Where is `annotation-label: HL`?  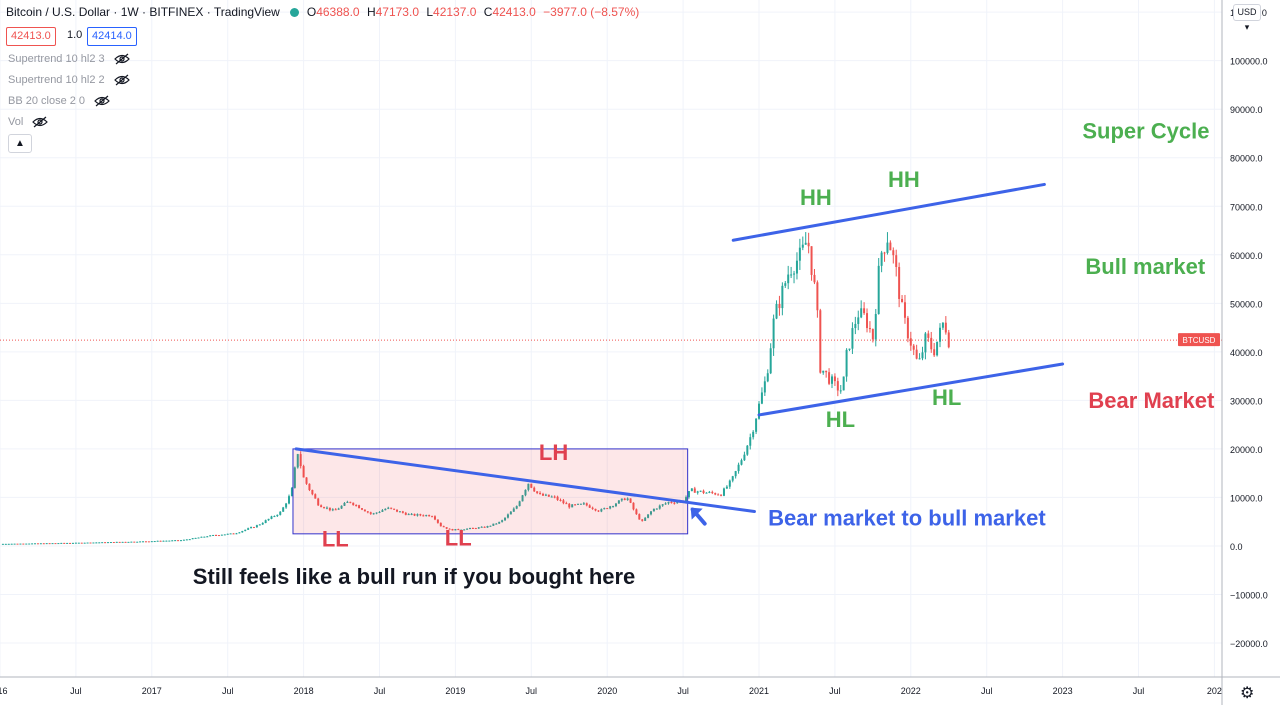
annotation-label: HL is located at coordinates (946, 397).